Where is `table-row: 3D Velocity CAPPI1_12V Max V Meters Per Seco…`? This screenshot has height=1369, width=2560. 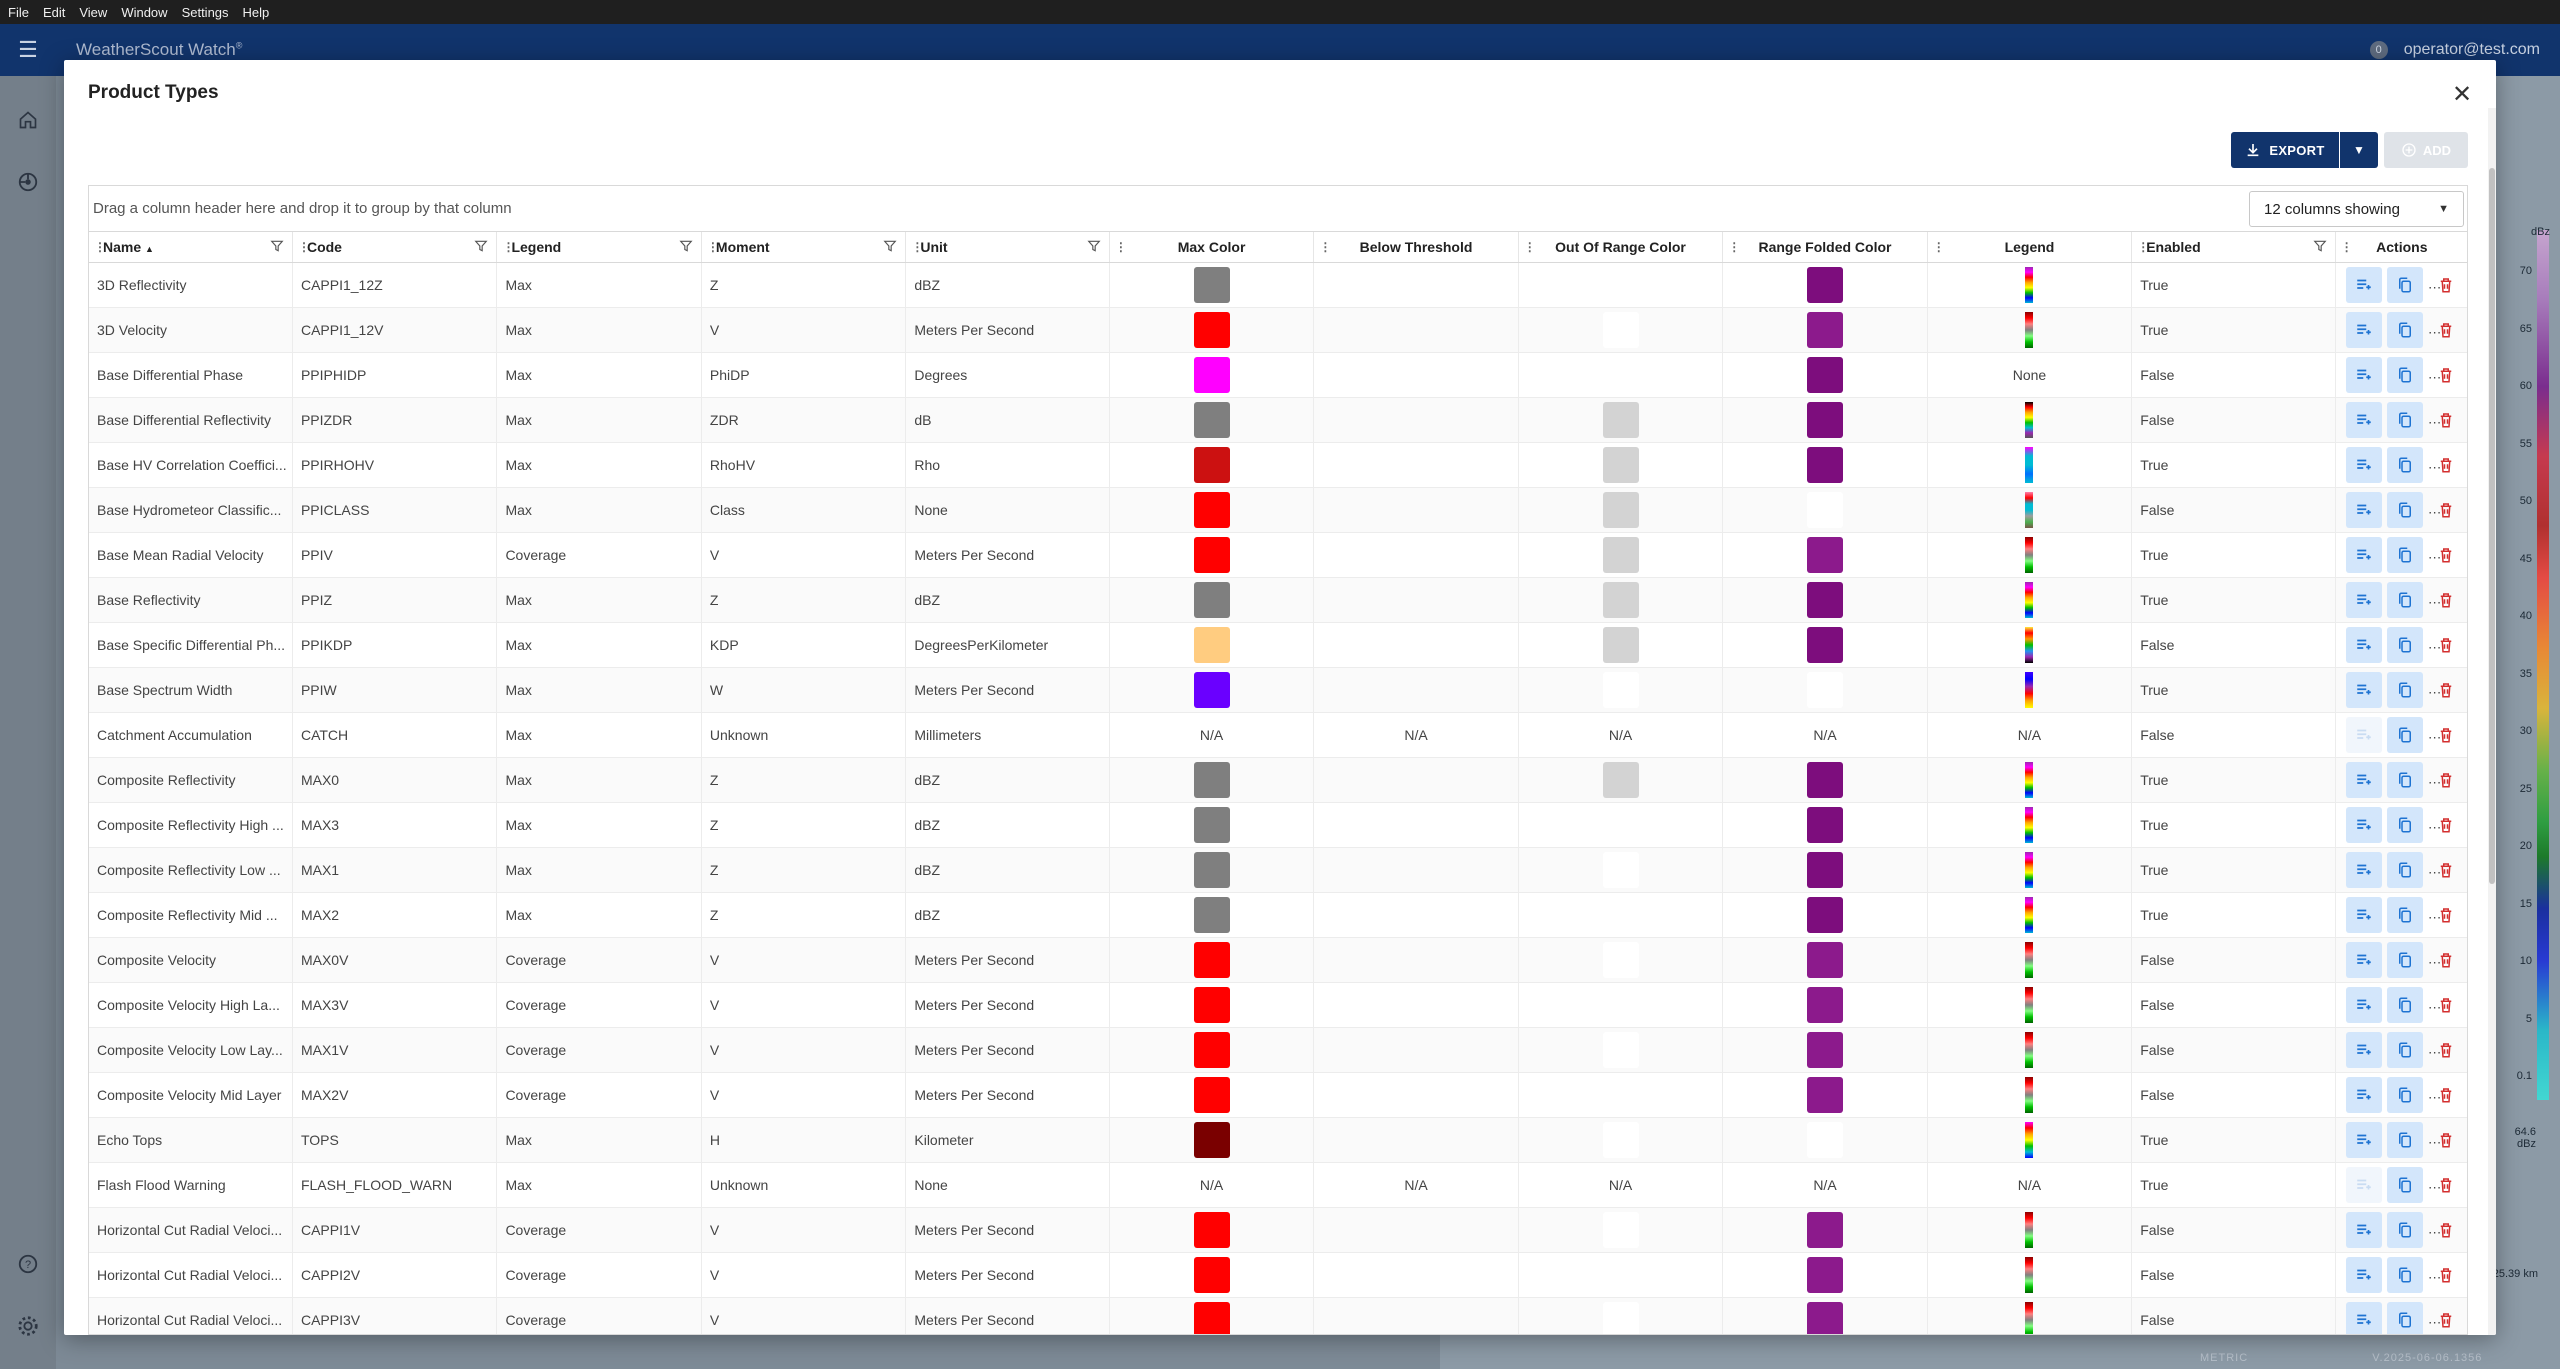 table-row: 3D Velocity CAPPI1_12V Max V Meters Per Seco… is located at coordinates (1278, 330).